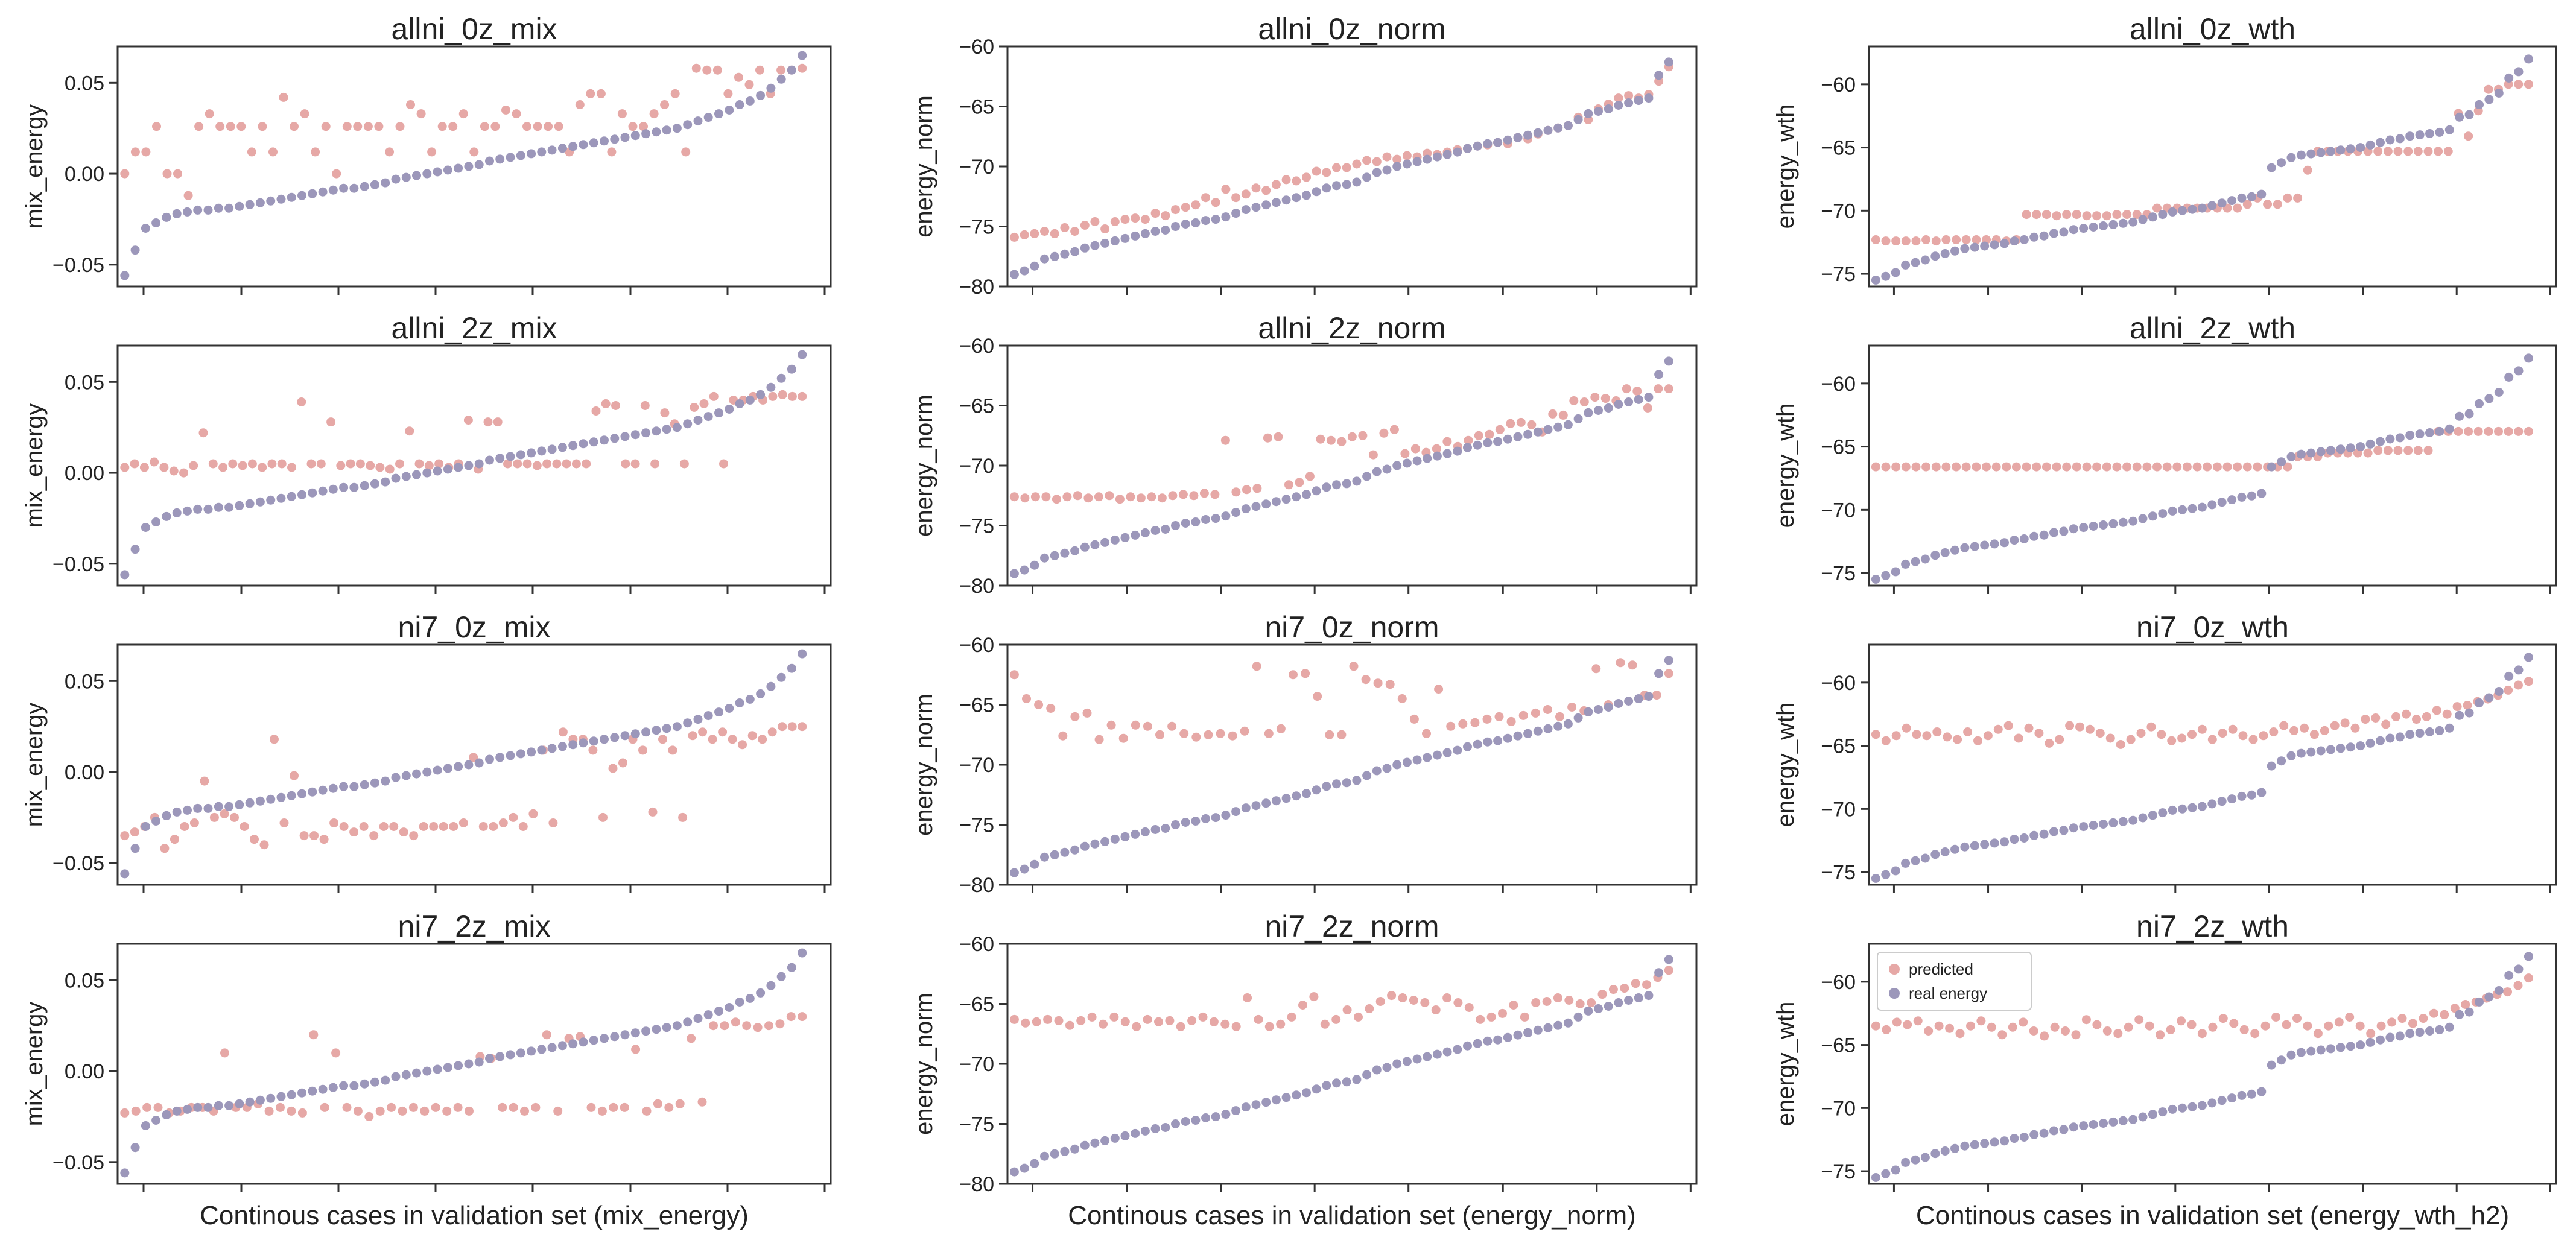 This screenshot has width=2576, height=1249. Describe the element at coordinates (976, 107) in the screenshot. I see `y-tick-label: −65` at that location.